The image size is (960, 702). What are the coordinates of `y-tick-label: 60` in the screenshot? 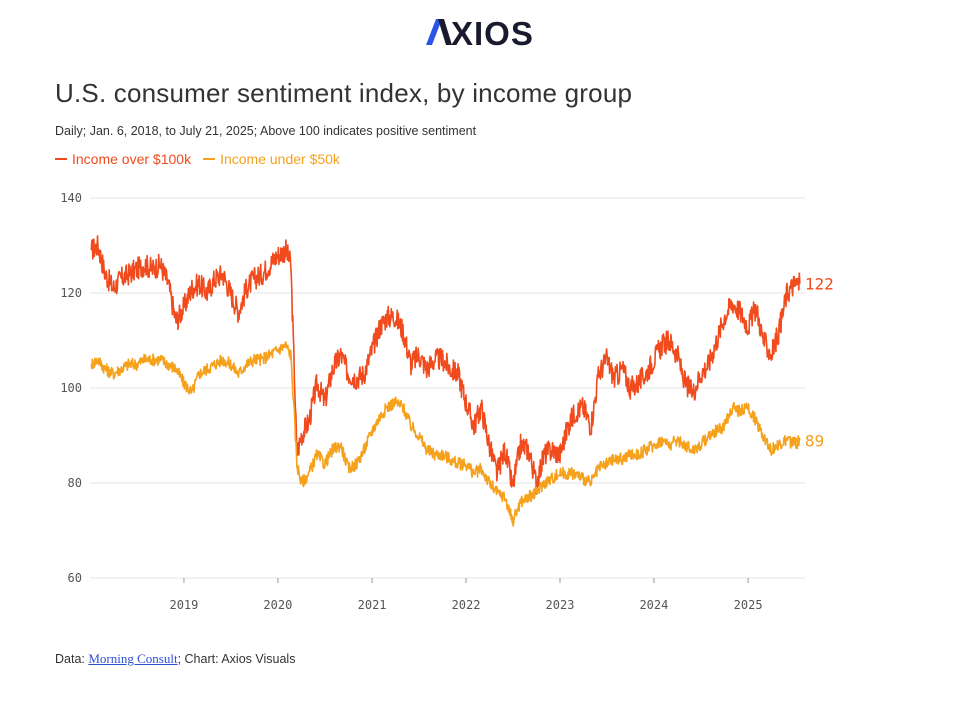 It's located at (75, 578).